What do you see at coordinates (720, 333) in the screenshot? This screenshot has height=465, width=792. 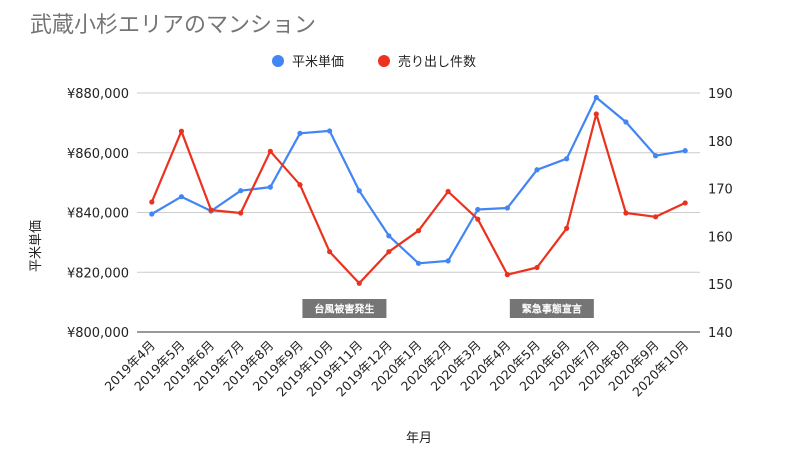 I see `right-tick-label: 140` at bounding box center [720, 333].